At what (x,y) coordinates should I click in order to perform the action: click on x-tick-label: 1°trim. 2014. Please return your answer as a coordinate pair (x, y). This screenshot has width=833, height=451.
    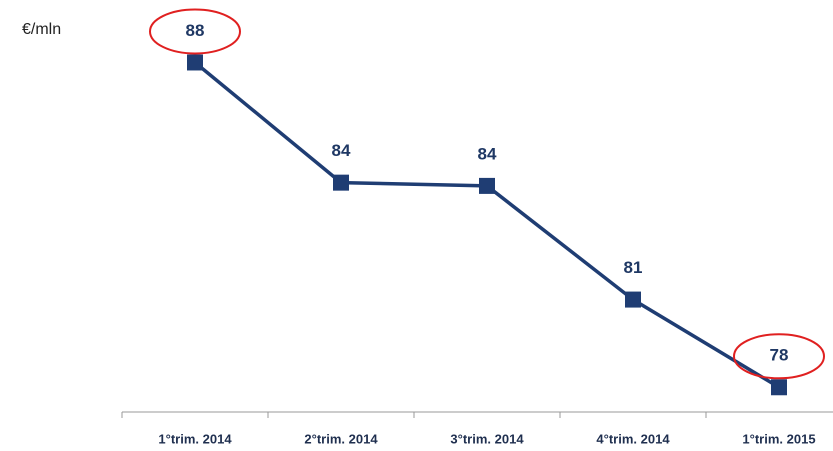
    Looking at the image, I should click on (195, 438).